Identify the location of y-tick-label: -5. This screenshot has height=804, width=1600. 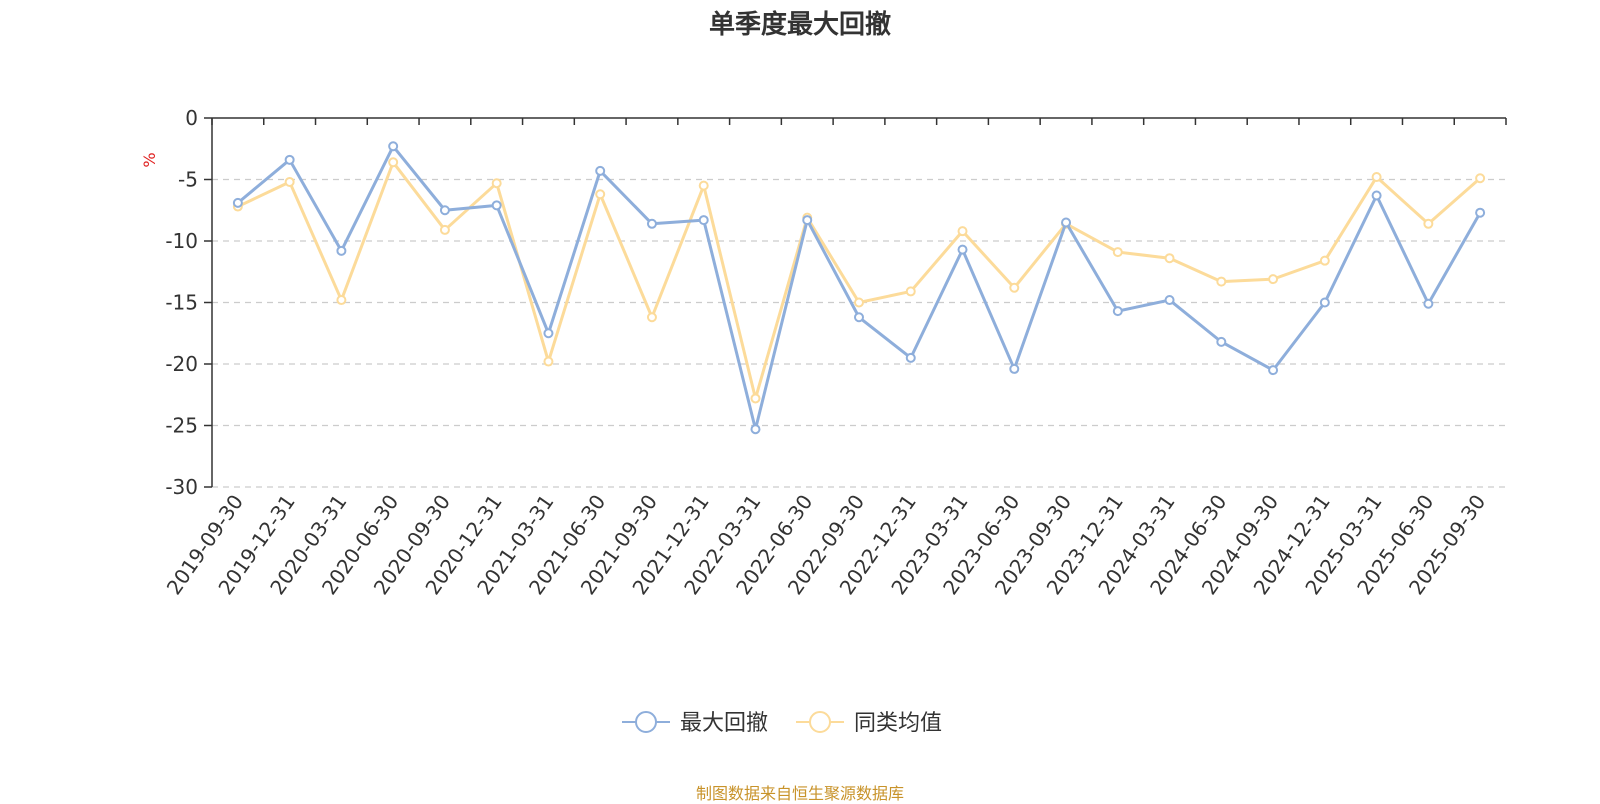
(188, 180).